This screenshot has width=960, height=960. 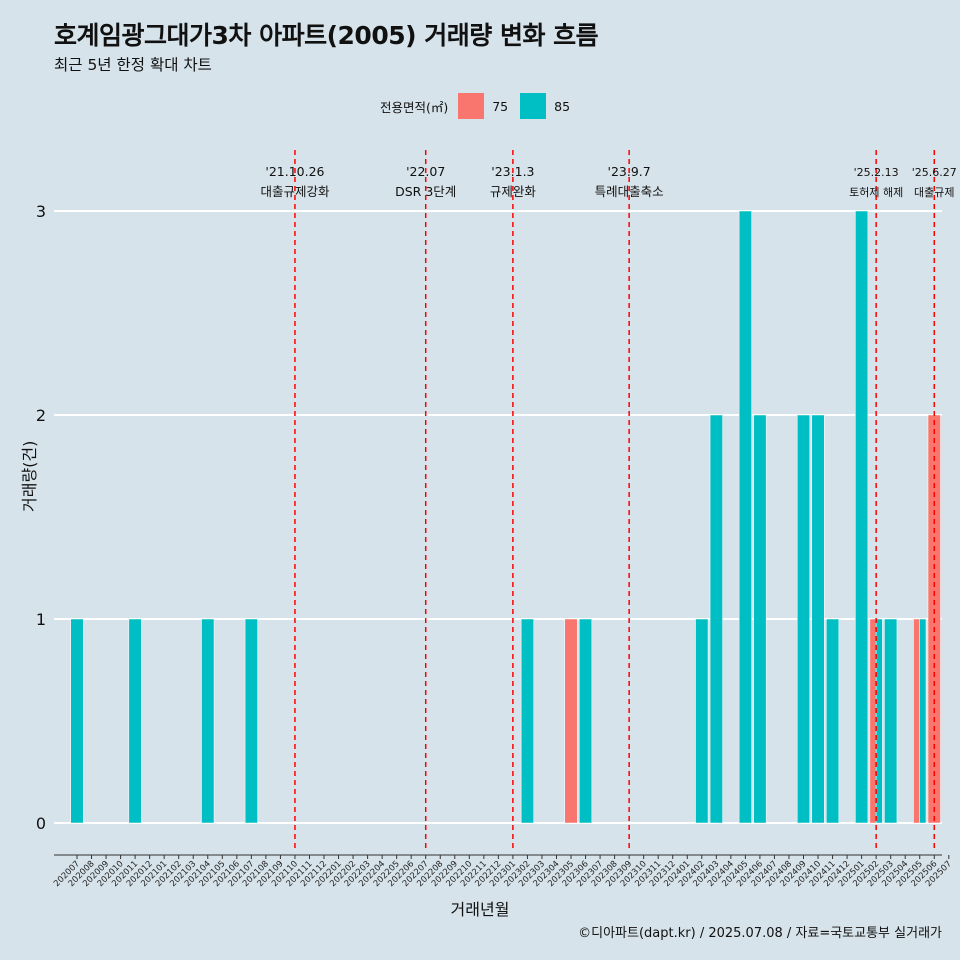 I want to click on legend-item-85: 85, so click(x=545, y=106).